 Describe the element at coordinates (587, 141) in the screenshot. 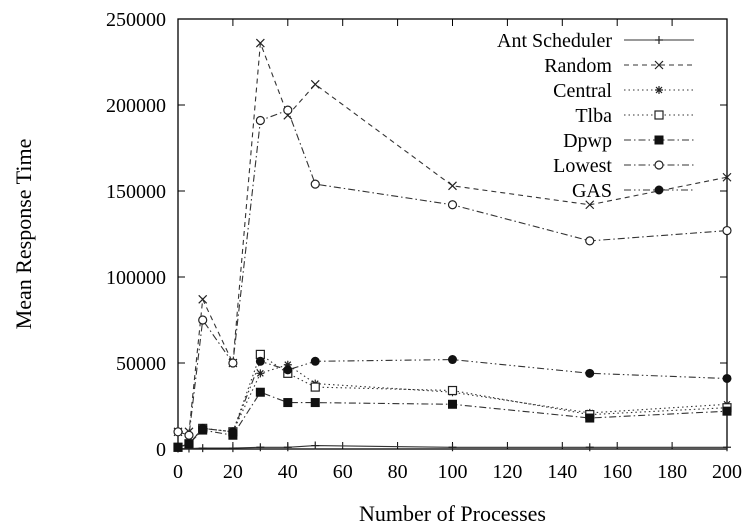

I see `legend-label: Dpwp` at that location.